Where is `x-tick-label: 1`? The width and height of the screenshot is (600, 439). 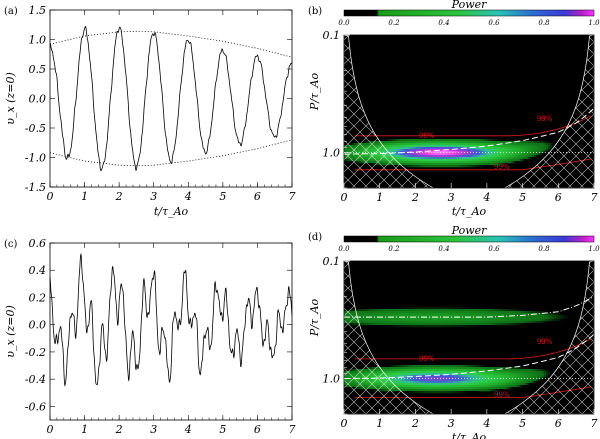
x-tick-label: 1 is located at coordinates (84, 196).